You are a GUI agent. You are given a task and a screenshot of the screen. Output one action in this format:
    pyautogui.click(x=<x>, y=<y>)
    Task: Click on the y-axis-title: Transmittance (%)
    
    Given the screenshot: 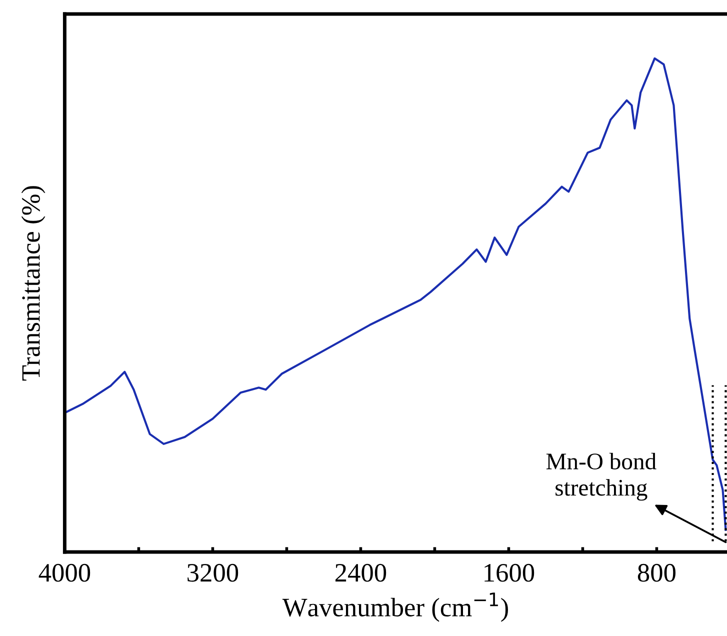 What is the action you would take?
    pyautogui.click(x=33, y=283)
    